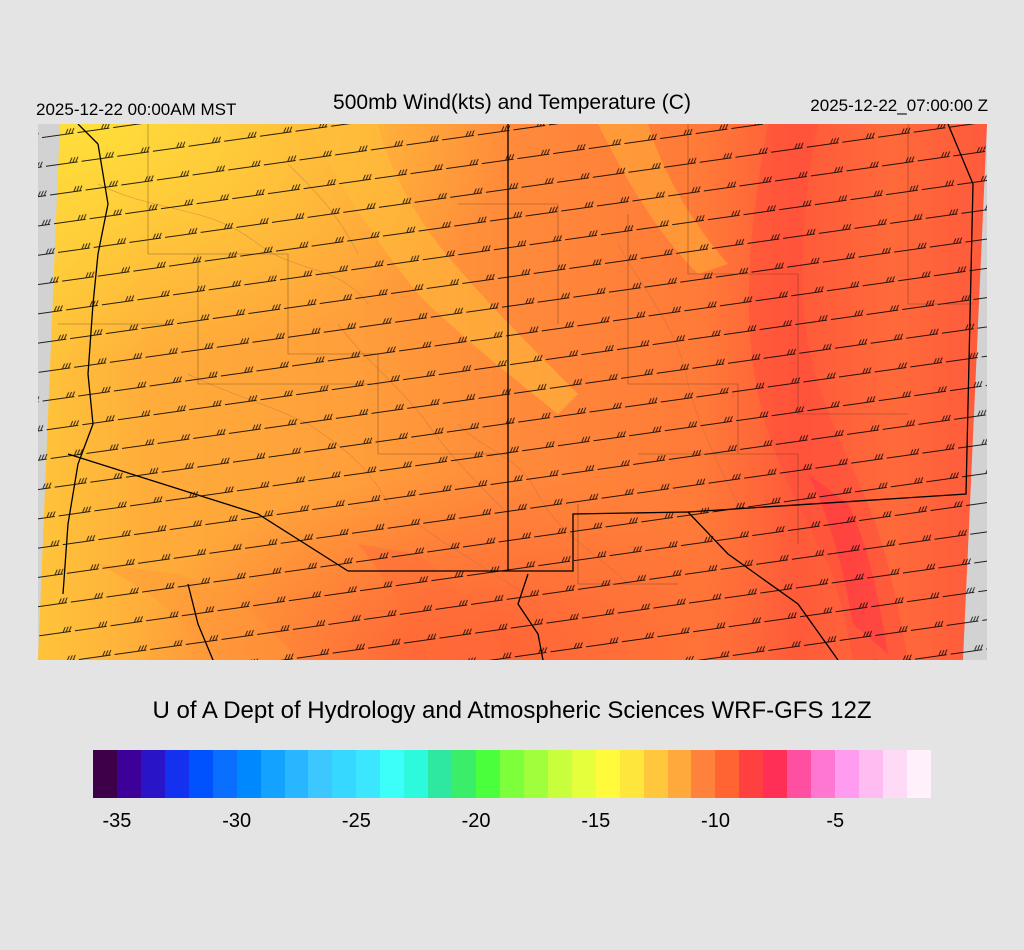 This screenshot has height=950, width=1024. I want to click on colorbar-tick-label: -10, so click(715, 821).